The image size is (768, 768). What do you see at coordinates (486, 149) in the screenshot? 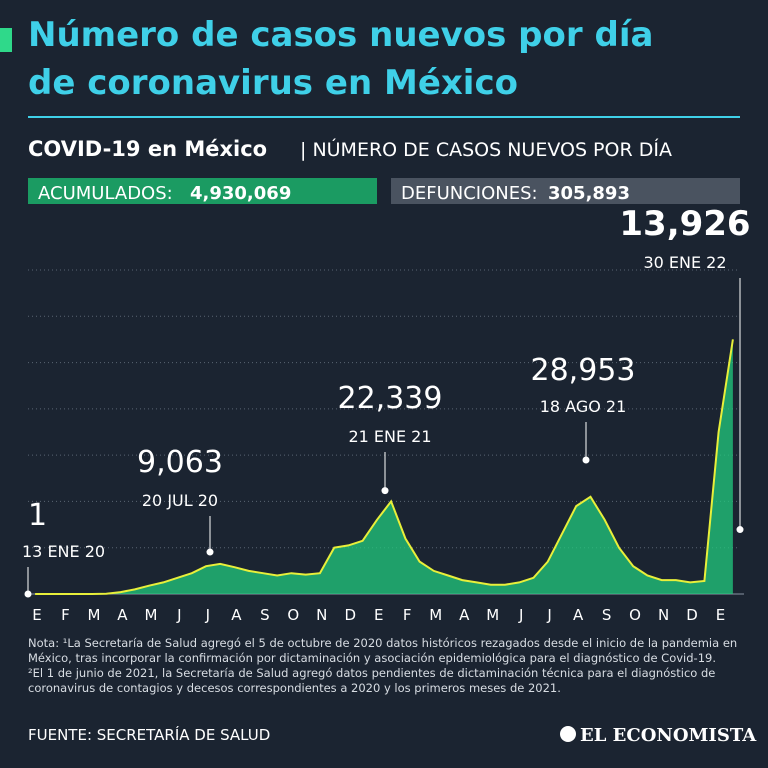
I see `subtitle-detail: | NÚMERO DE CASOS NUEVOS POR DÍA` at bounding box center [486, 149].